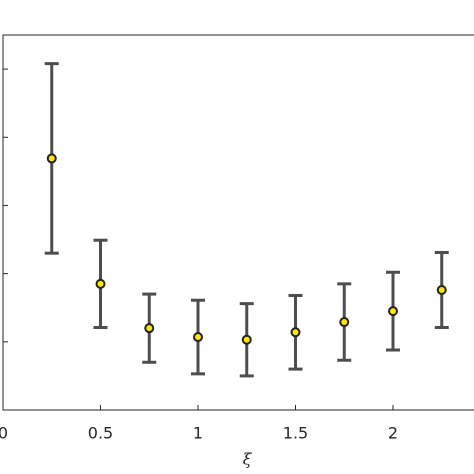 This screenshot has height=474, width=474. What do you see at coordinates (393, 433) in the screenshot?
I see `x-tick-label: 2` at bounding box center [393, 433].